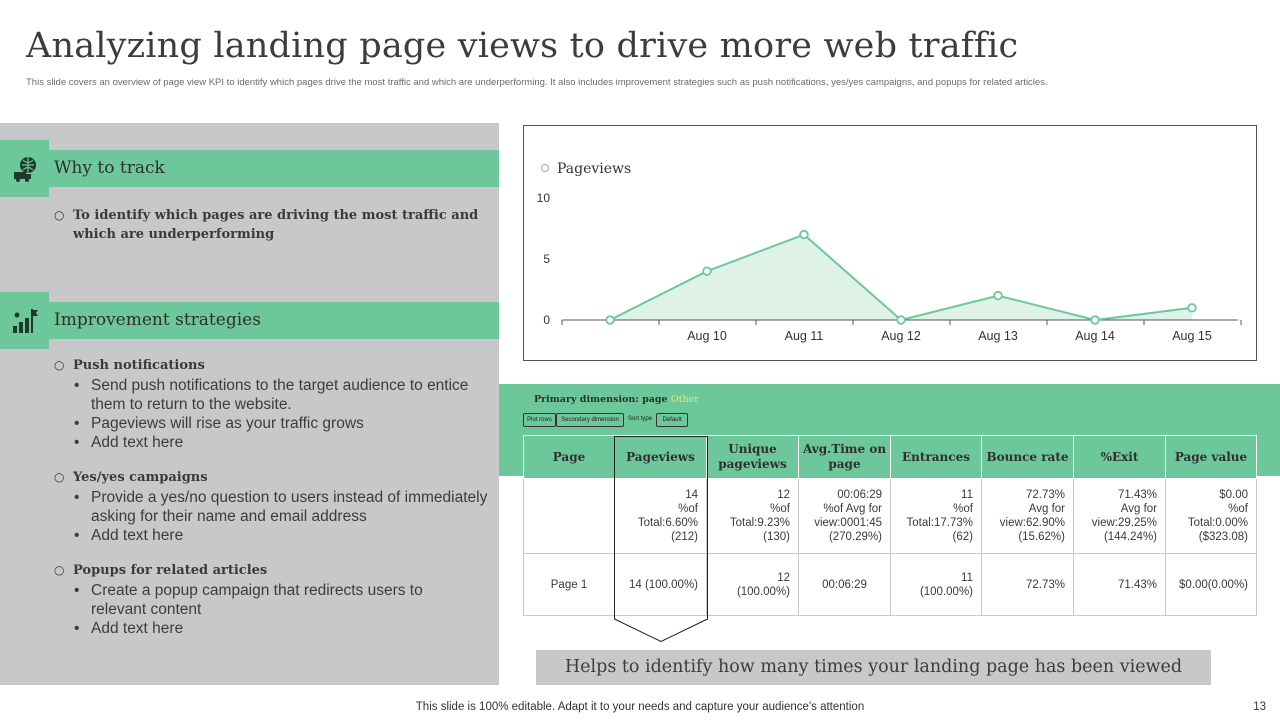  Describe the element at coordinates (601, 399) in the screenshot. I see `dimension-text: Primary dimension: page` at that location.